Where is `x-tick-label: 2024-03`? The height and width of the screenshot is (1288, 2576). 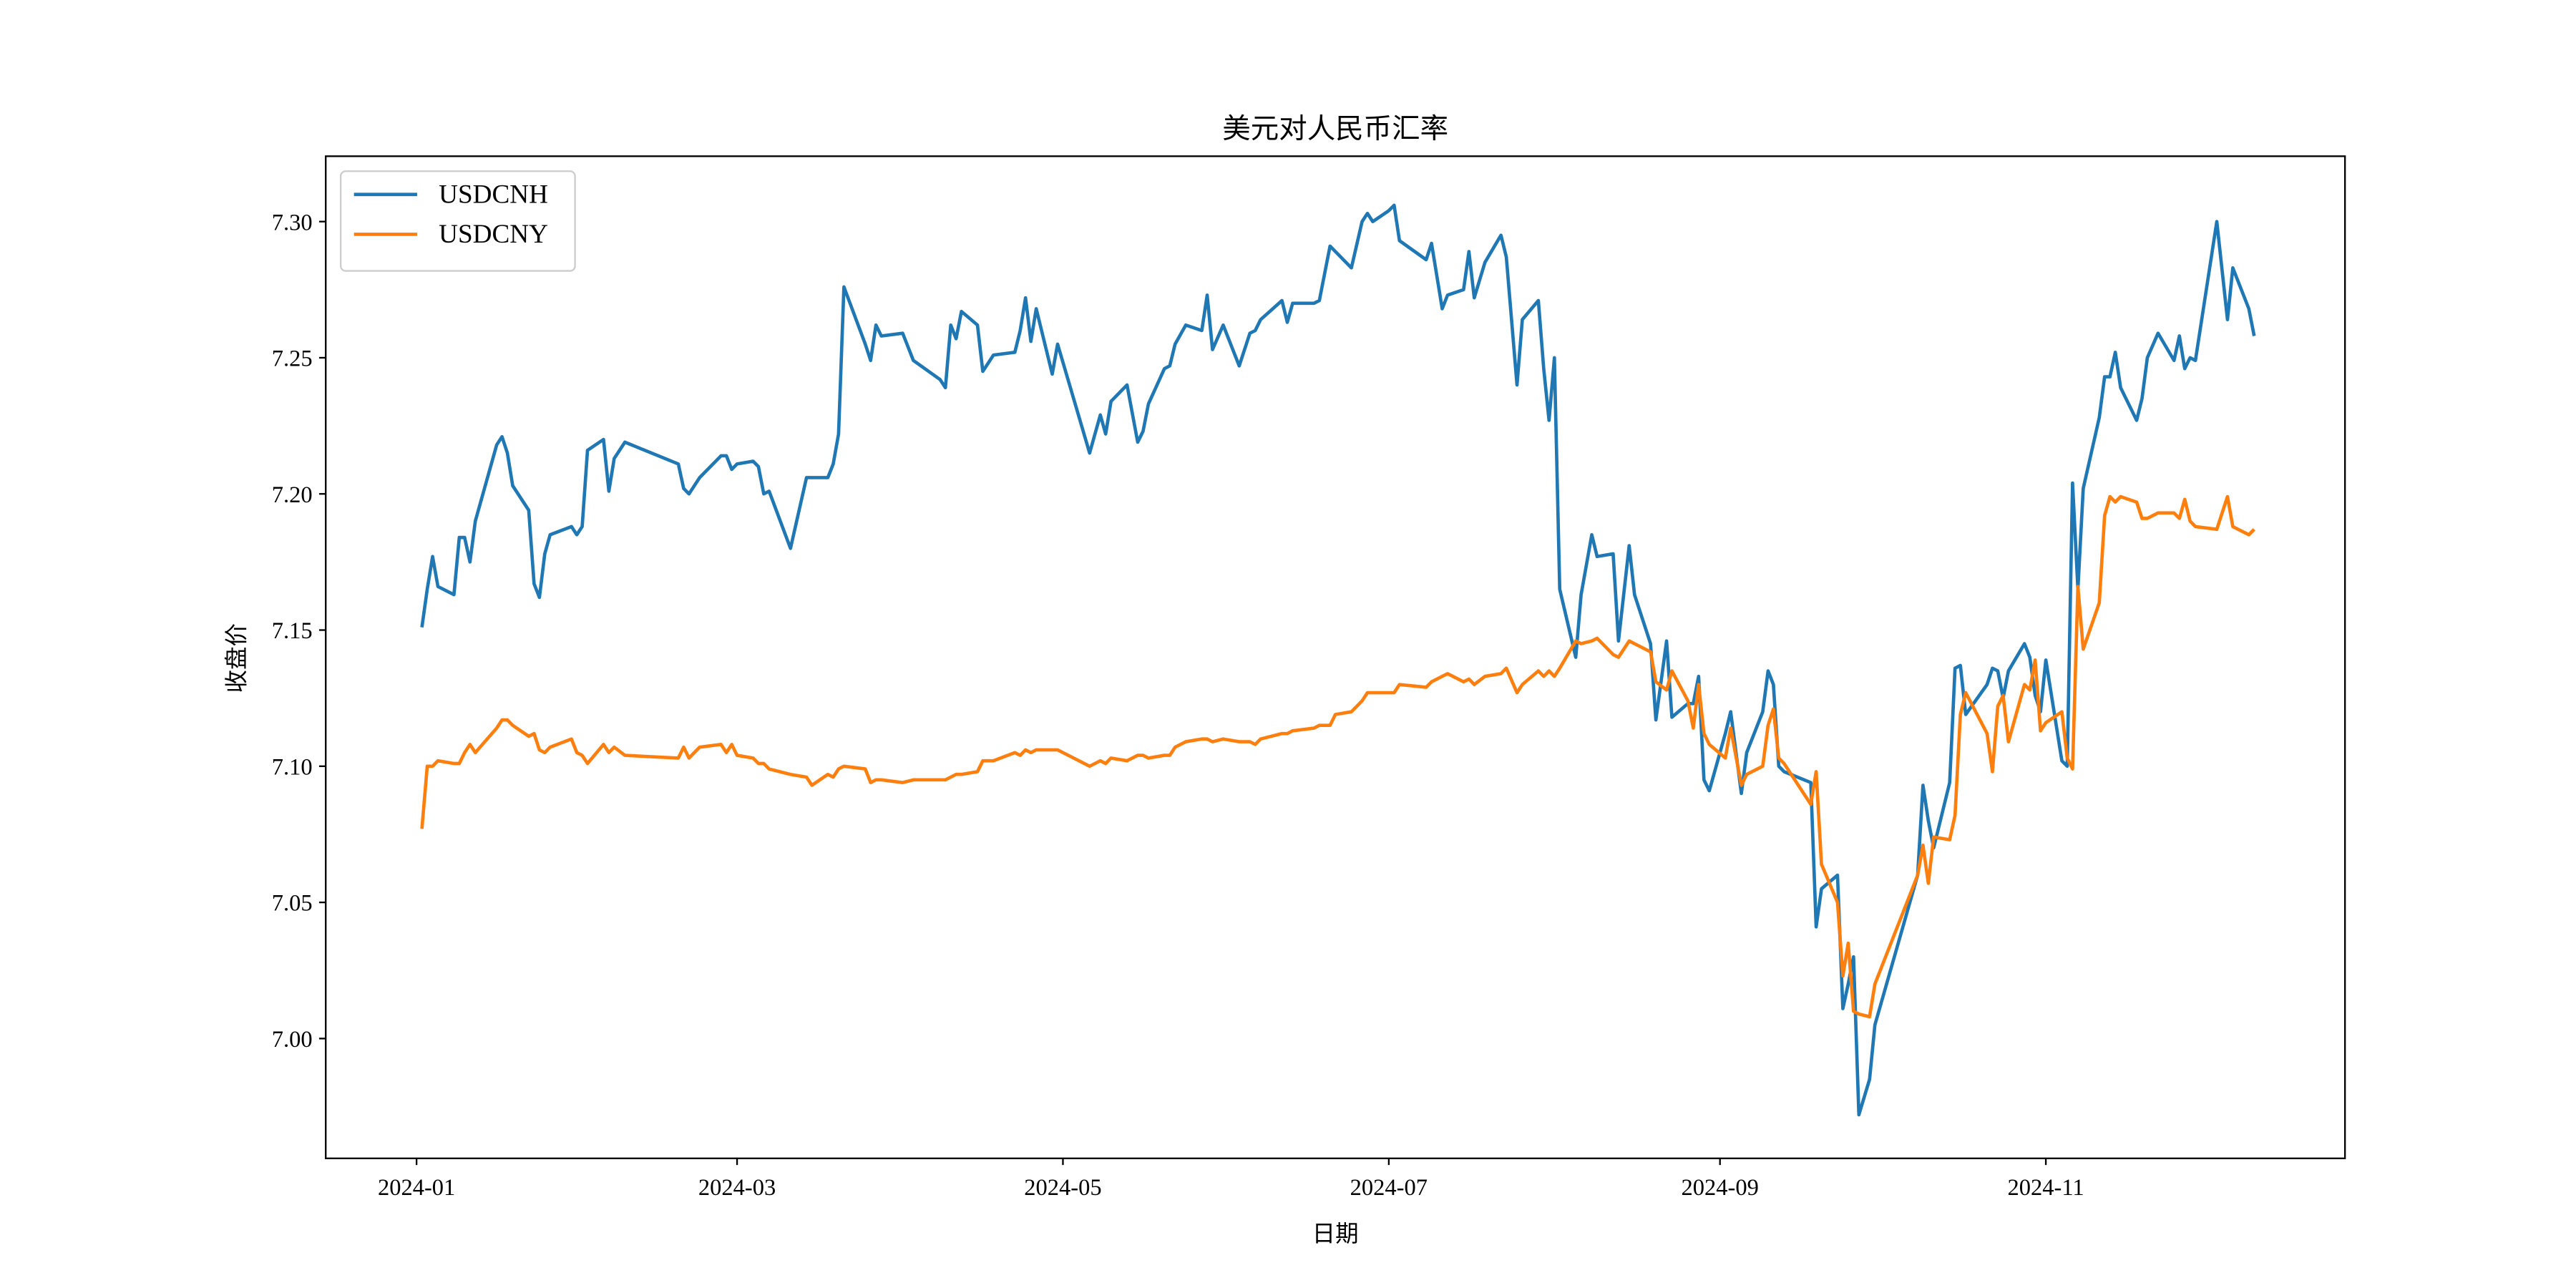
x-tick-label: 2024-03 is located at coordinates (737, 1188).